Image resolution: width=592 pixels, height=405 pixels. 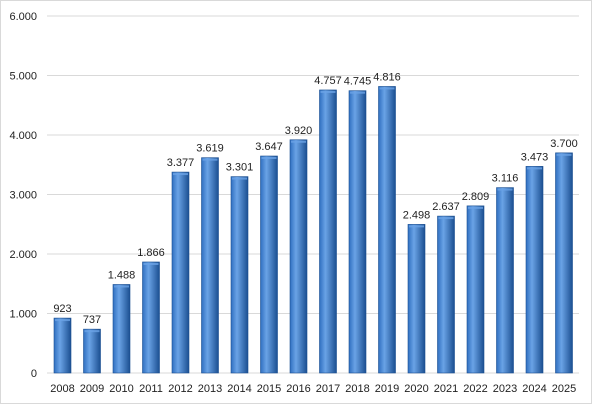 What do you see at coordinates (62, 345) in the screenshot?
I see `bar-2008` at bounding box center [62, 345].